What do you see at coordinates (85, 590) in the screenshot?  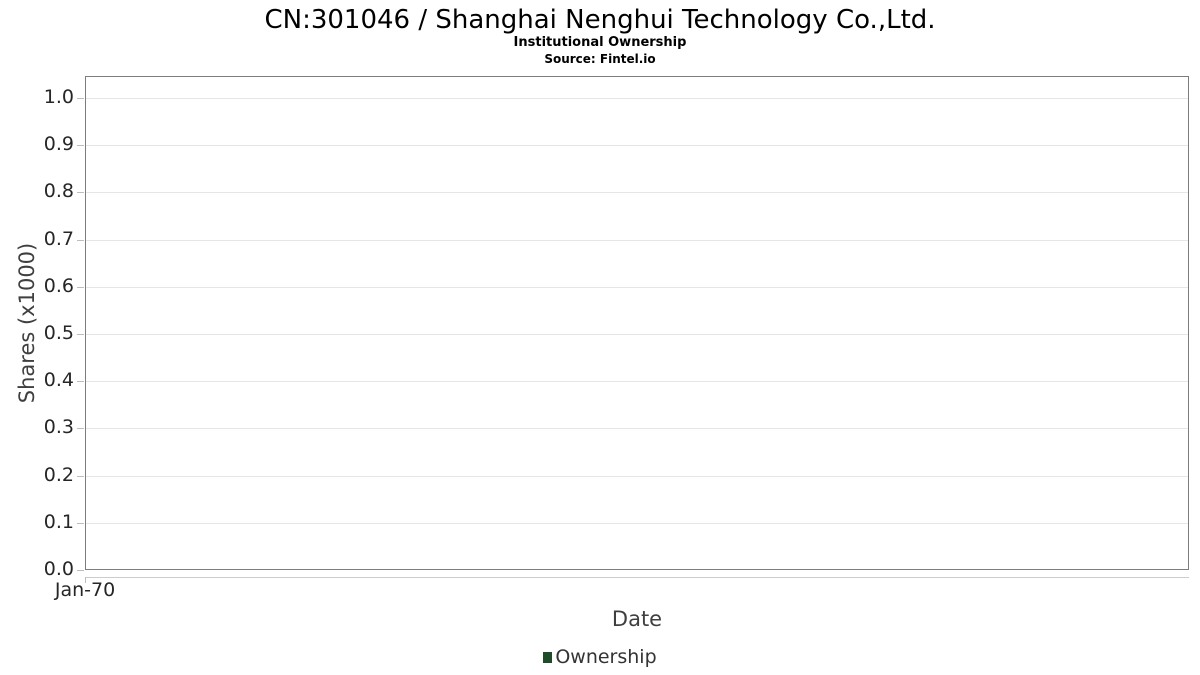 I see `x-tick-label: Jan-70` at bounding box center [85, 590].